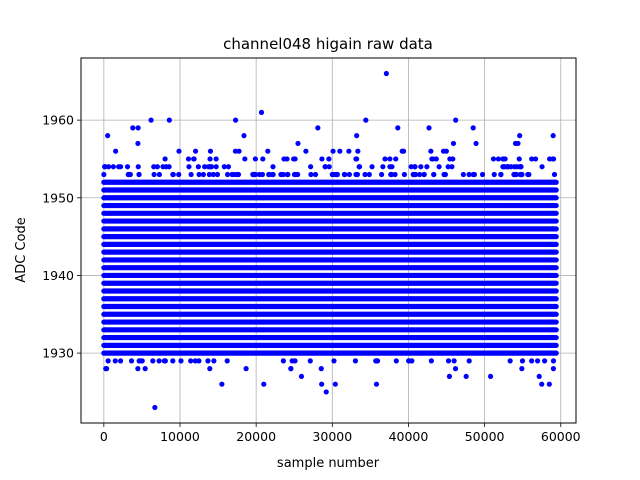 The height and width of the screenshot is (480, 640). I want to click on x-tick-label: 30000, so click(332, 436).